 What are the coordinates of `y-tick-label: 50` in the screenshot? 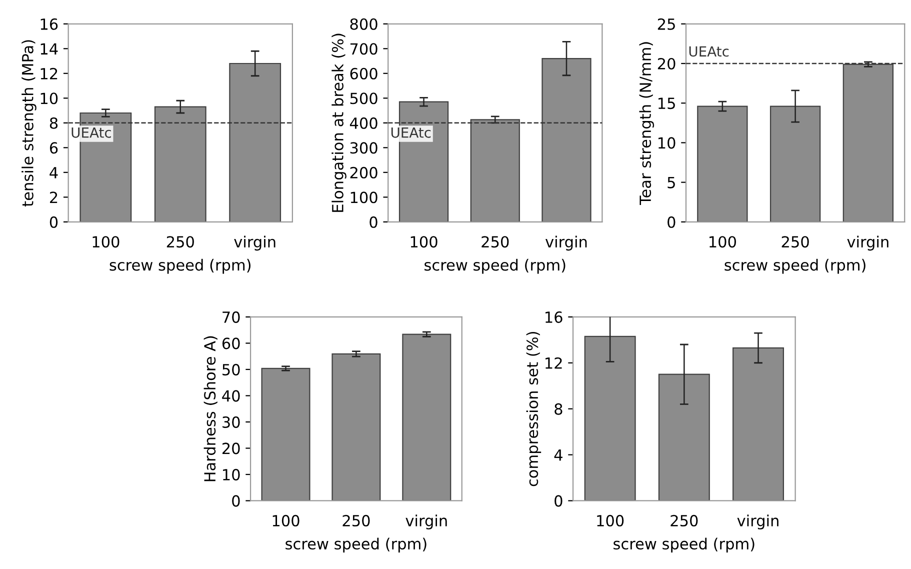 It's located at (231, 370).